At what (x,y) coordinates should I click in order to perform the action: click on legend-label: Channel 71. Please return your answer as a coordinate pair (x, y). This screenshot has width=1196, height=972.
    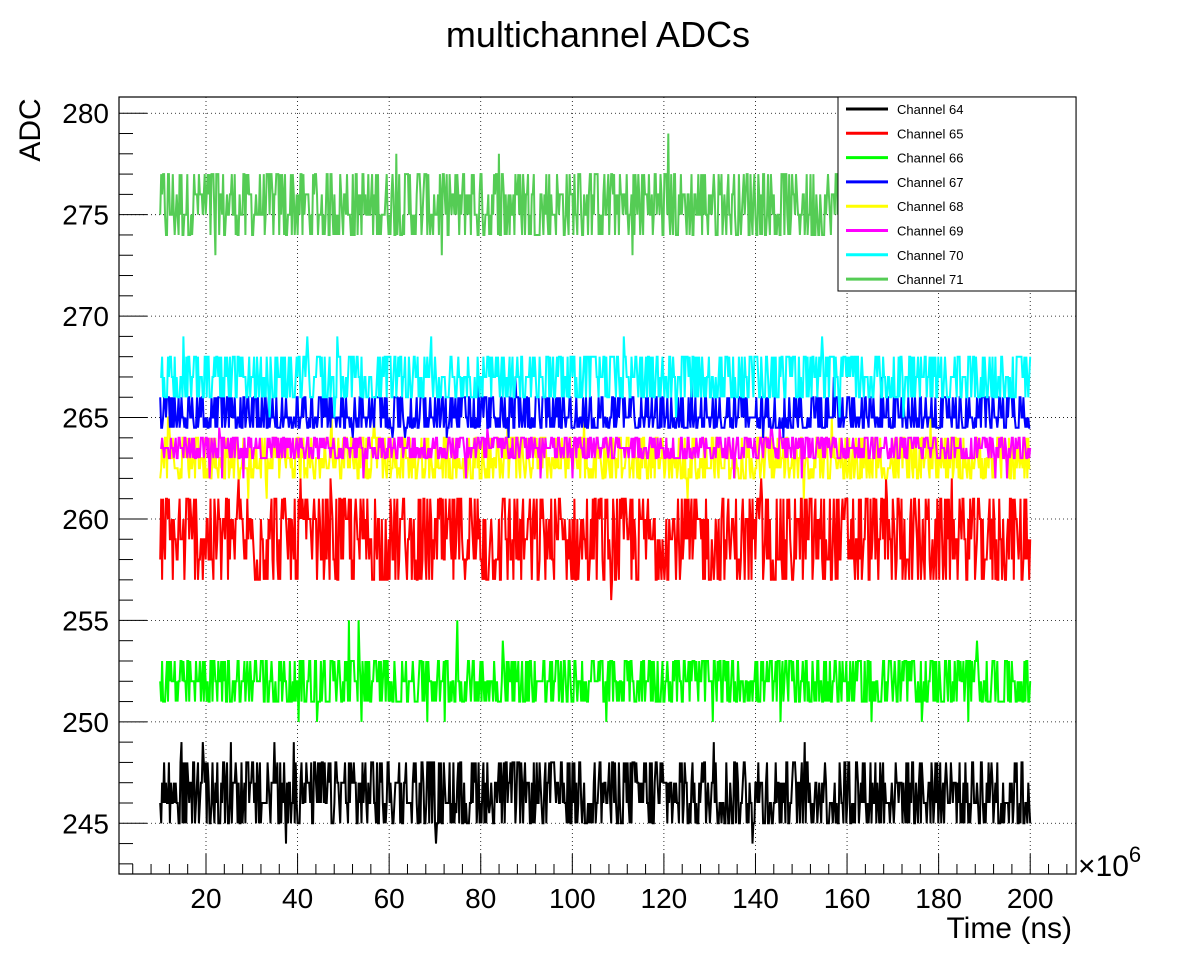
    Looking at the image, I should click on (930, 279).